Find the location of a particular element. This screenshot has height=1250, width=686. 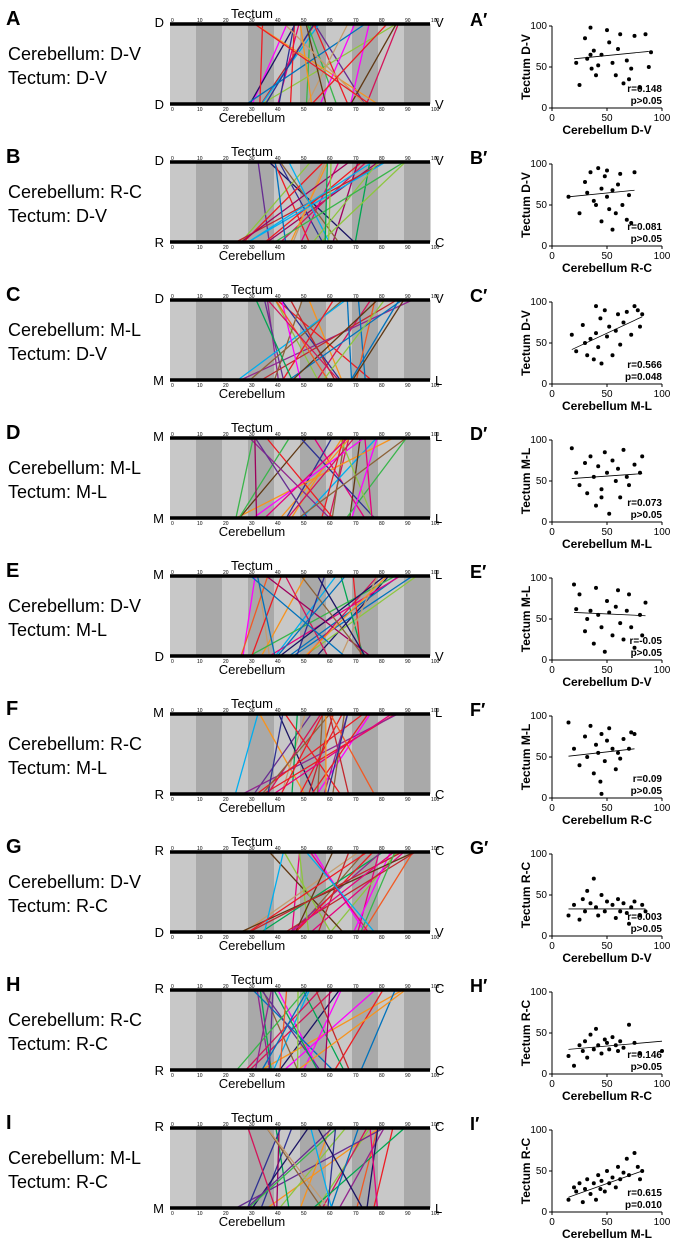

top-left-letter: R is located at coordinates (159, 850).